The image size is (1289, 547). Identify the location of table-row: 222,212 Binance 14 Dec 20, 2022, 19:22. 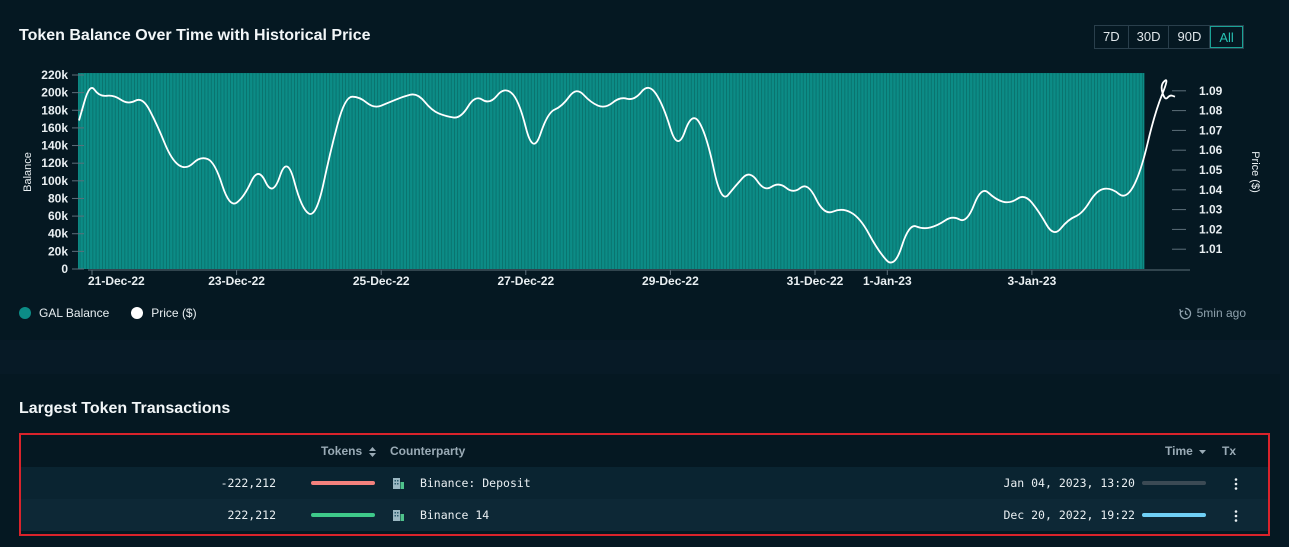
(644, 515).